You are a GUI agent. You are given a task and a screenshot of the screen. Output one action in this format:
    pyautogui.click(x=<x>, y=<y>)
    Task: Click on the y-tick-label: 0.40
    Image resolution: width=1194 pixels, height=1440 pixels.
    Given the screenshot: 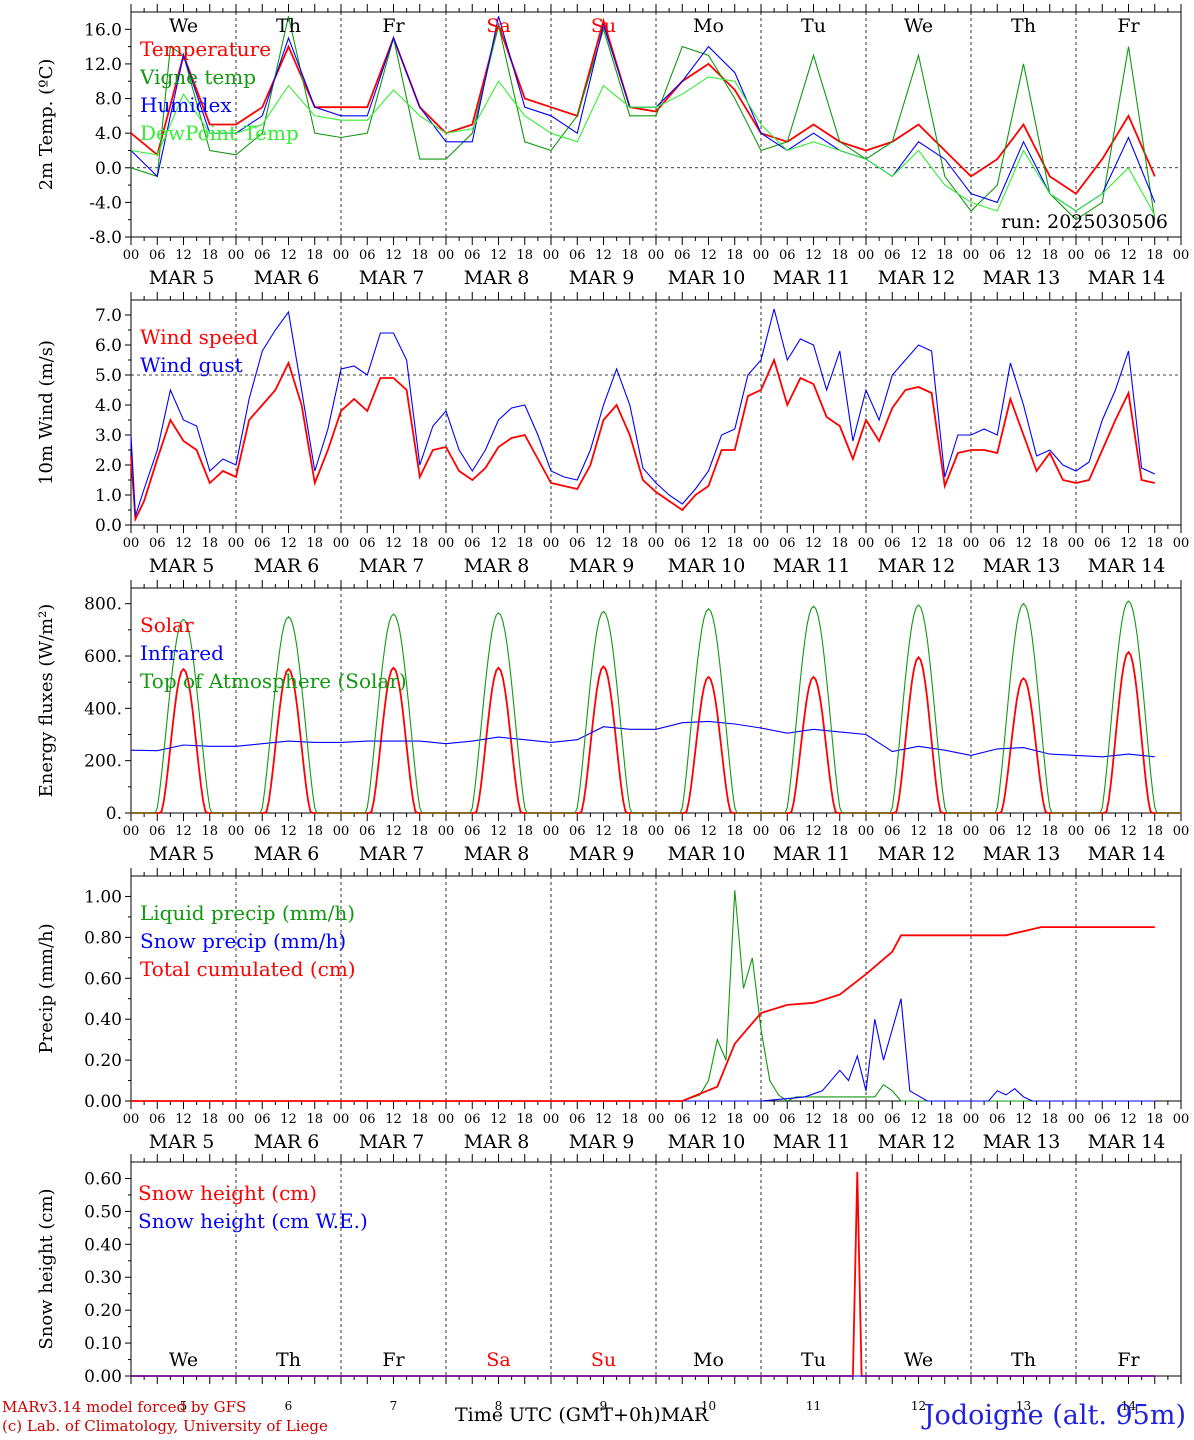 What is the action you would take?
    pyautogui.click(x=103, y=1020)
    